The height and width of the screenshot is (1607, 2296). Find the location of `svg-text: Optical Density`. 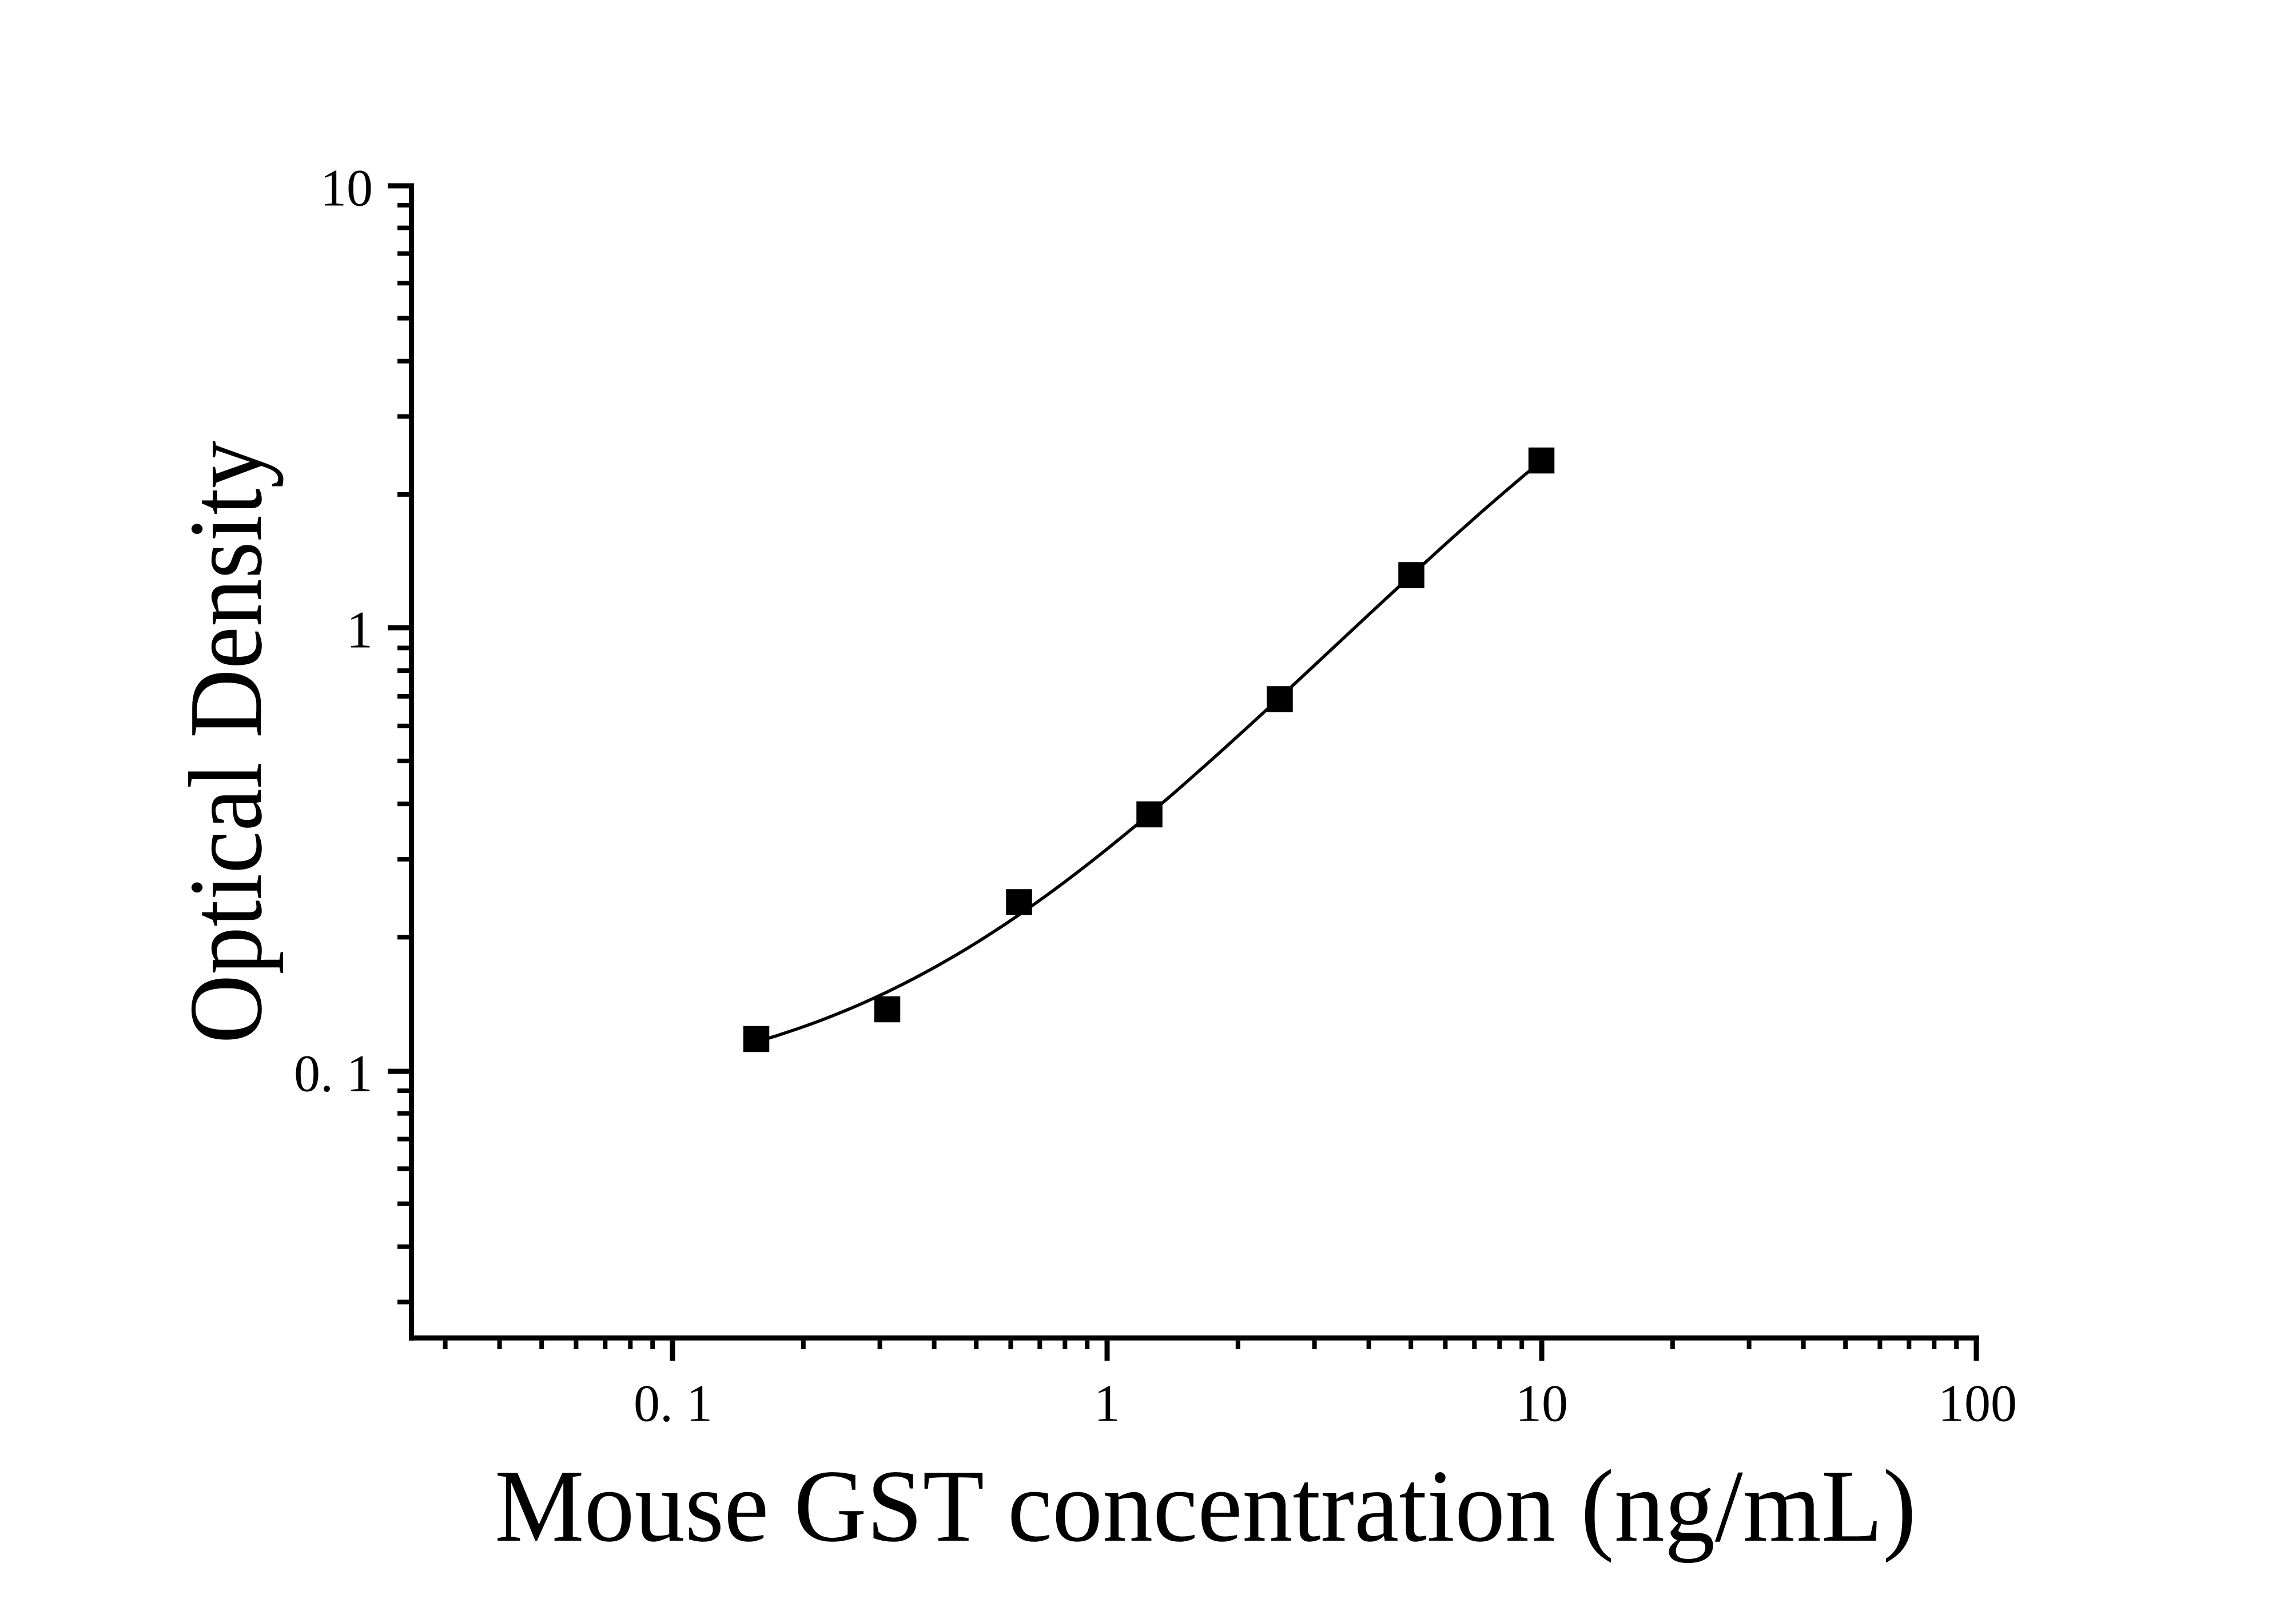

svg-text: Optical Density is located at coordinates (226, 742).